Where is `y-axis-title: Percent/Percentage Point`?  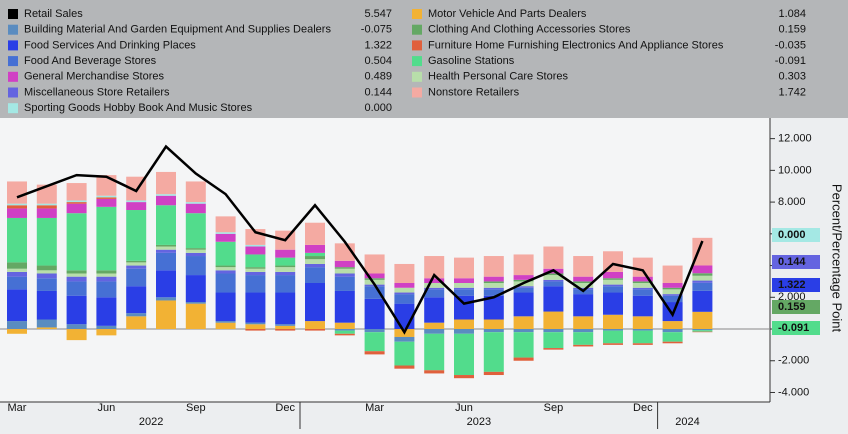
y-axis-title: Percent/Percentage Point is located at coordinates (837, 258).